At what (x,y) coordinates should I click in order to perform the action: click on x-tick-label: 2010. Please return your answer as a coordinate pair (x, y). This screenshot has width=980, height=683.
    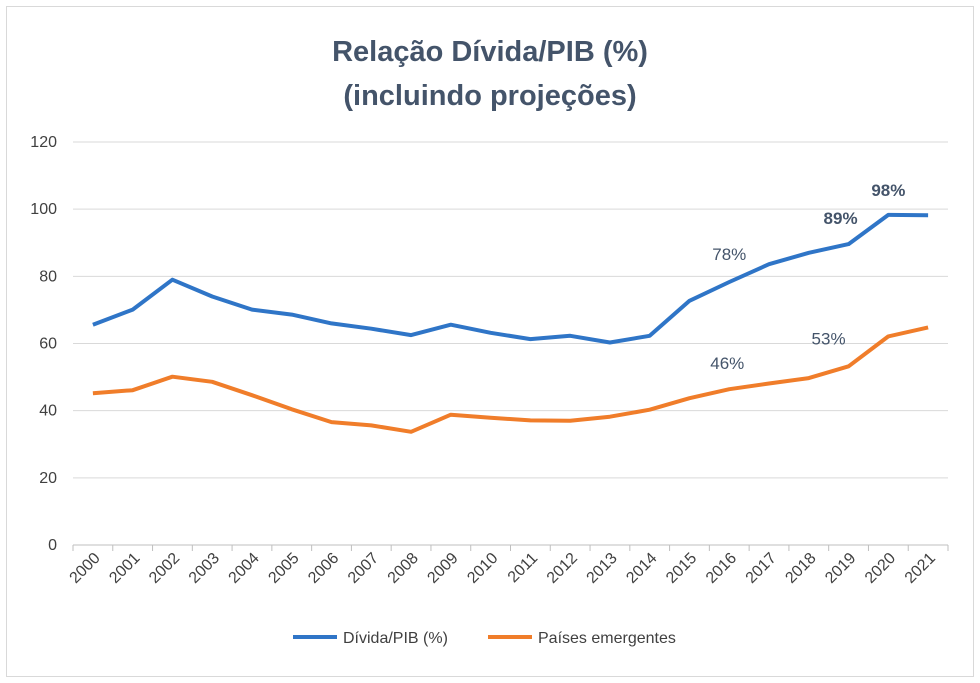
    Looking at the image, I should click on (482, 568).